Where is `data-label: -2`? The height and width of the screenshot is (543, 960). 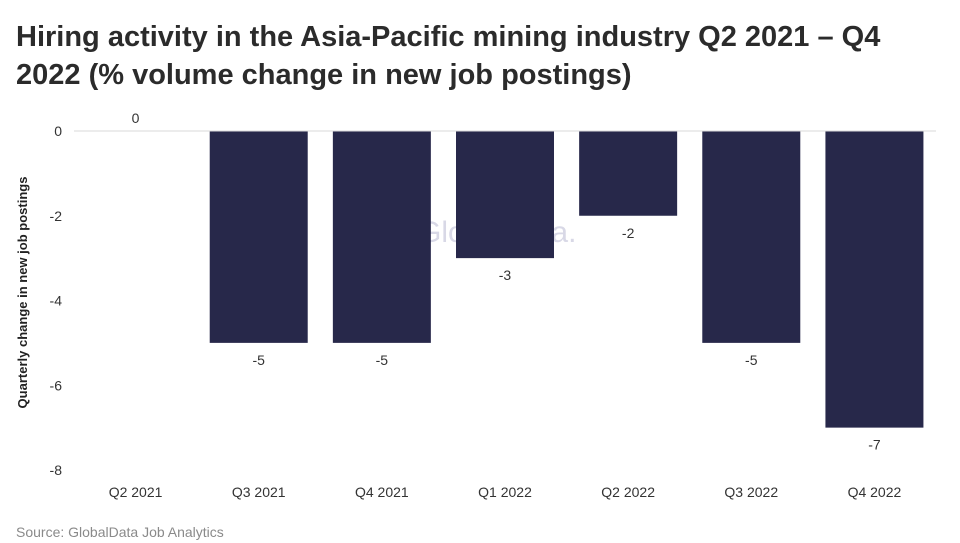
data-label: -2 is located at coordinates (628, 233).